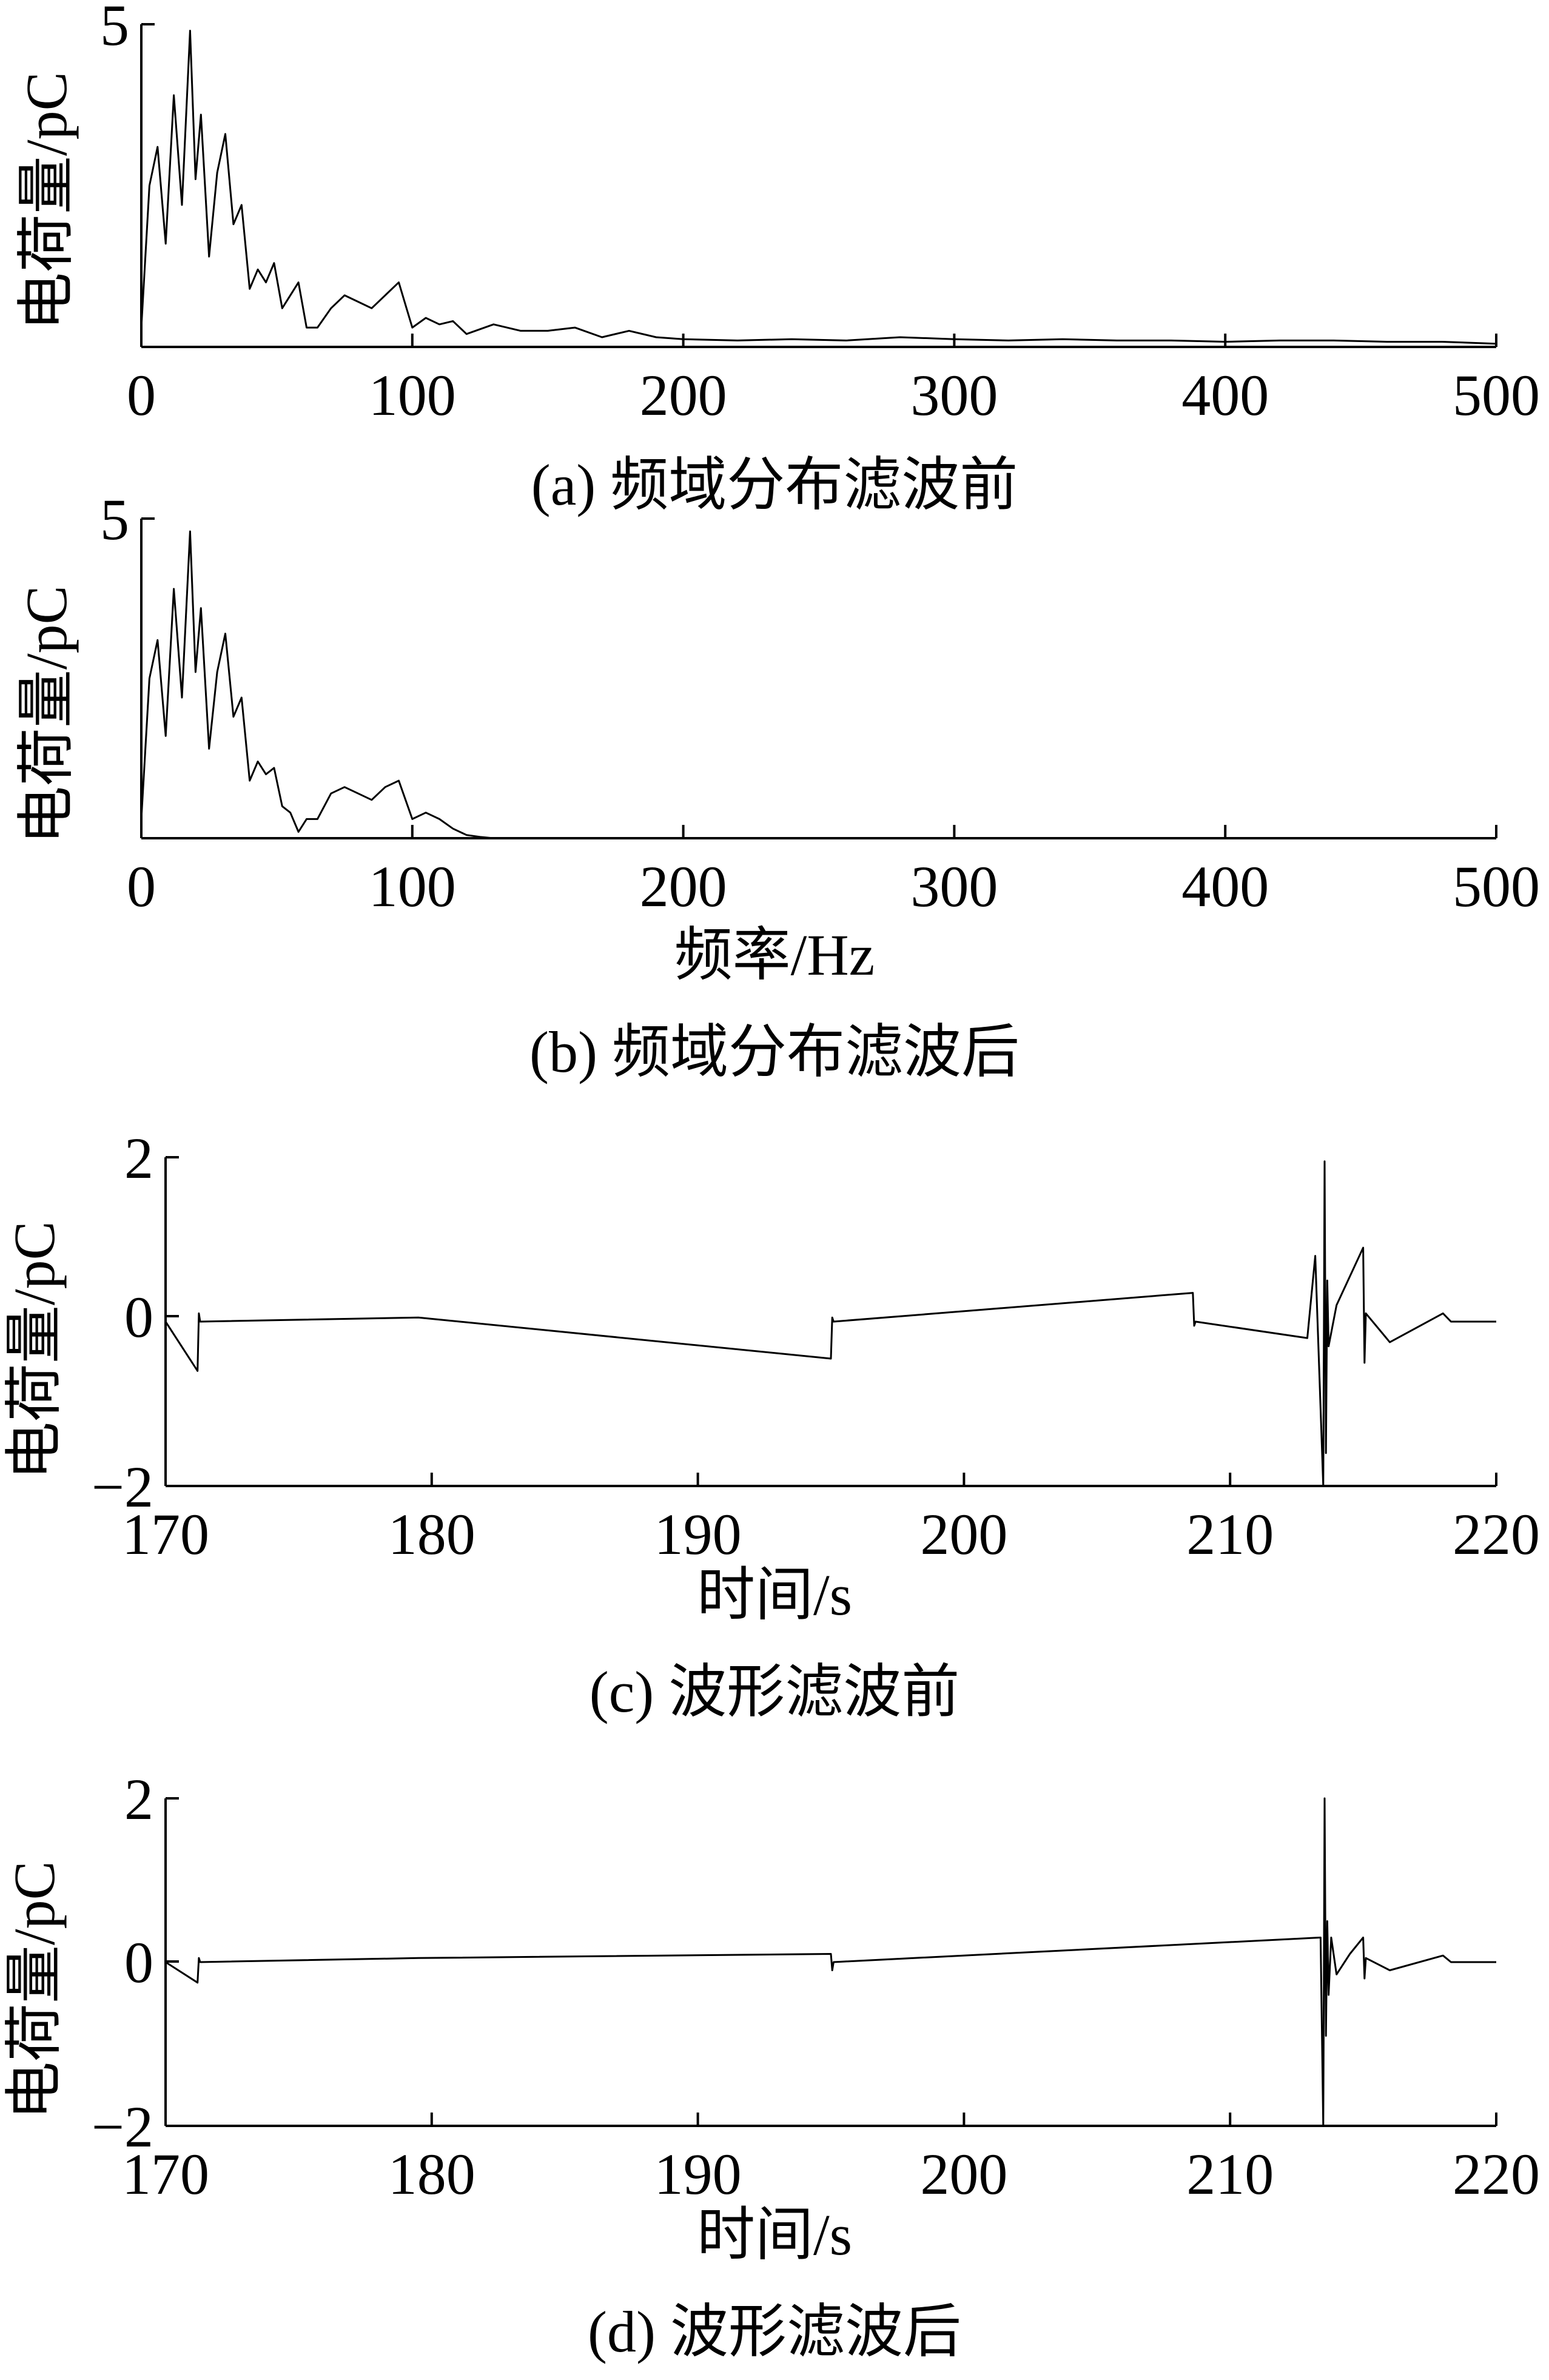 The height and width of the screenshot is (2380, 1549). I want to click on panel-a-x-tick-label: 300, so click(954, 395).